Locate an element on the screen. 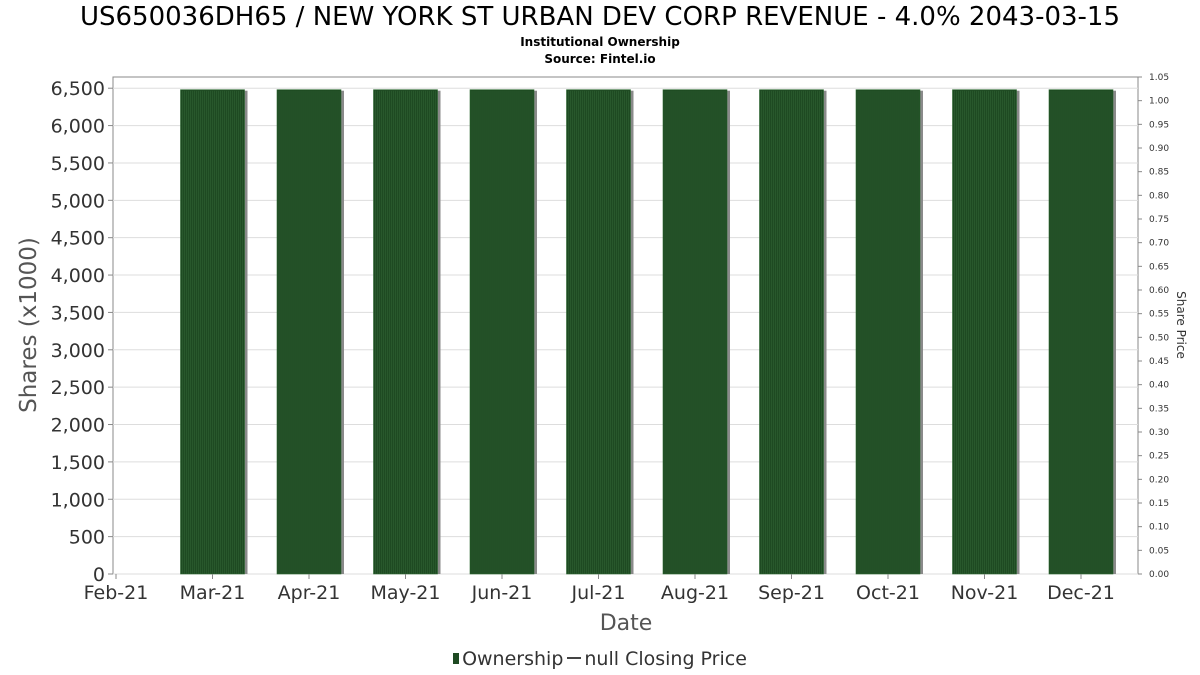 Image resolution: width=1200 pixels, height=675 pixels. y-tick-label: 1,500 is located at coordinates (78, 463).